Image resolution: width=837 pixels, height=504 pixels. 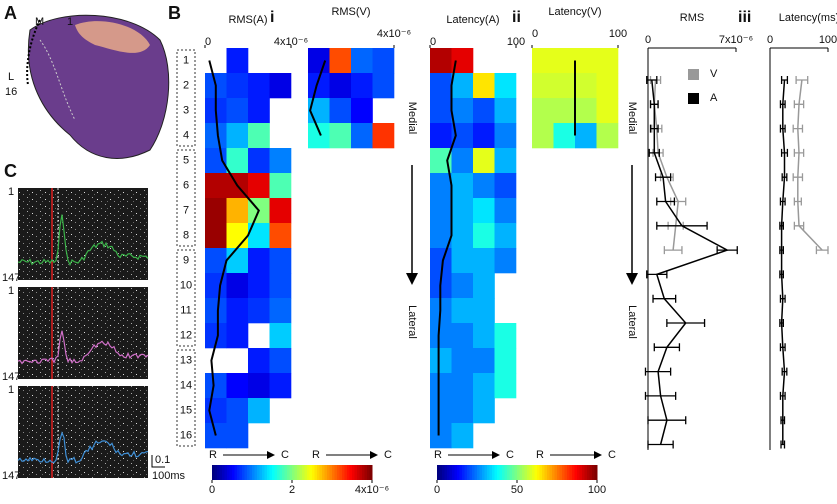 What do you see at coordinates (412, 118) in the screenshot?
I see `direction-label: Medial` at bounding box center [412, 118].